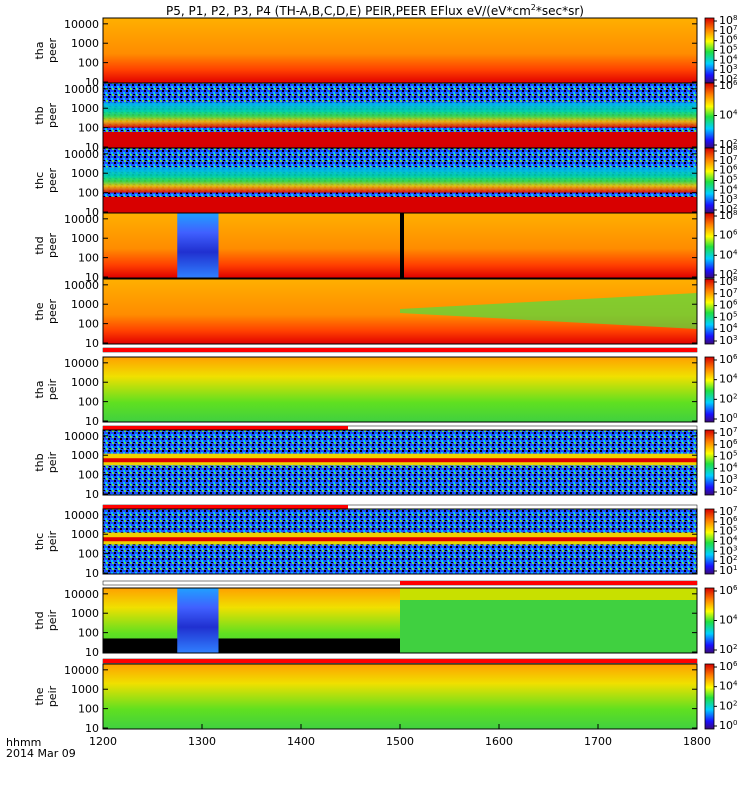 The image size is (750, 800). What do you see at coordinates (301, 741) in the screenshot?
I see `x-tick-label: 1400` at bounding box center [301, 741].